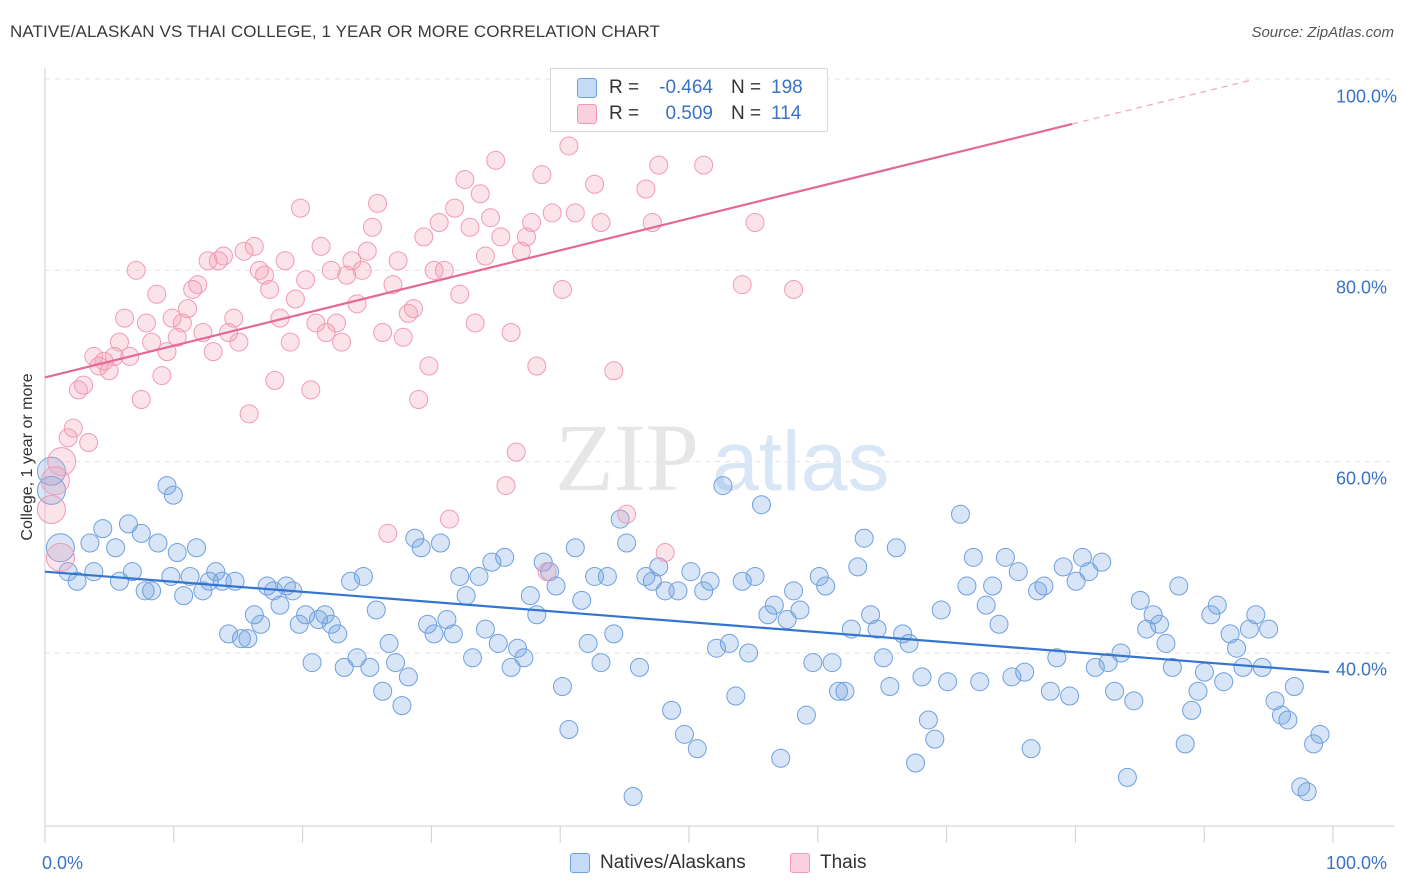 This screenshot has height=892, width=1406. What do you see at coordinates (580, 863) in the screenshot?
I see `bottom-legend-swatch-blue` at bounding box center [580, 863].